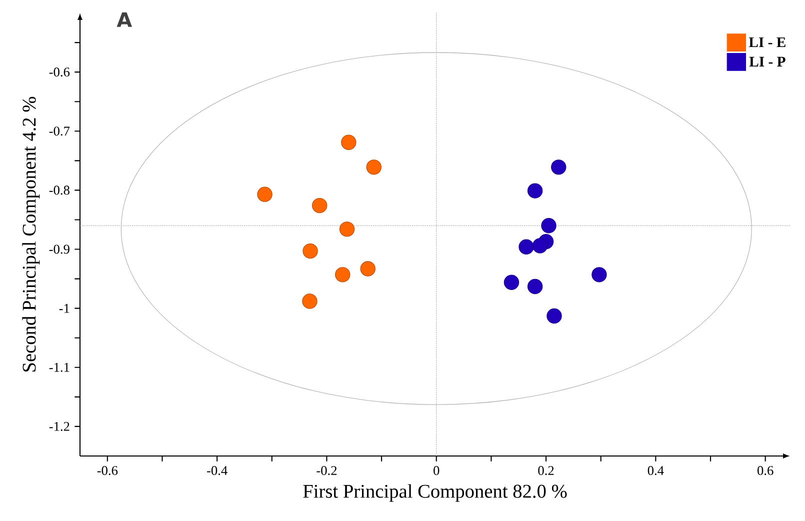 The height and width of the screenshot is (521, 805). I want to click on y-tick-label: -0.9, so click(59, 249).